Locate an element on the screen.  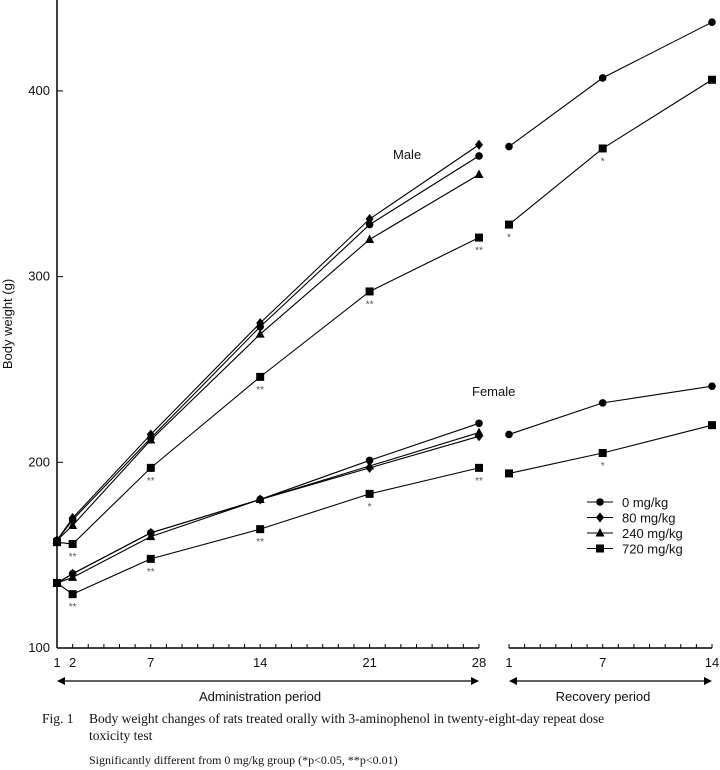
legend-triangle-icon is located at coordinates (600, 532).